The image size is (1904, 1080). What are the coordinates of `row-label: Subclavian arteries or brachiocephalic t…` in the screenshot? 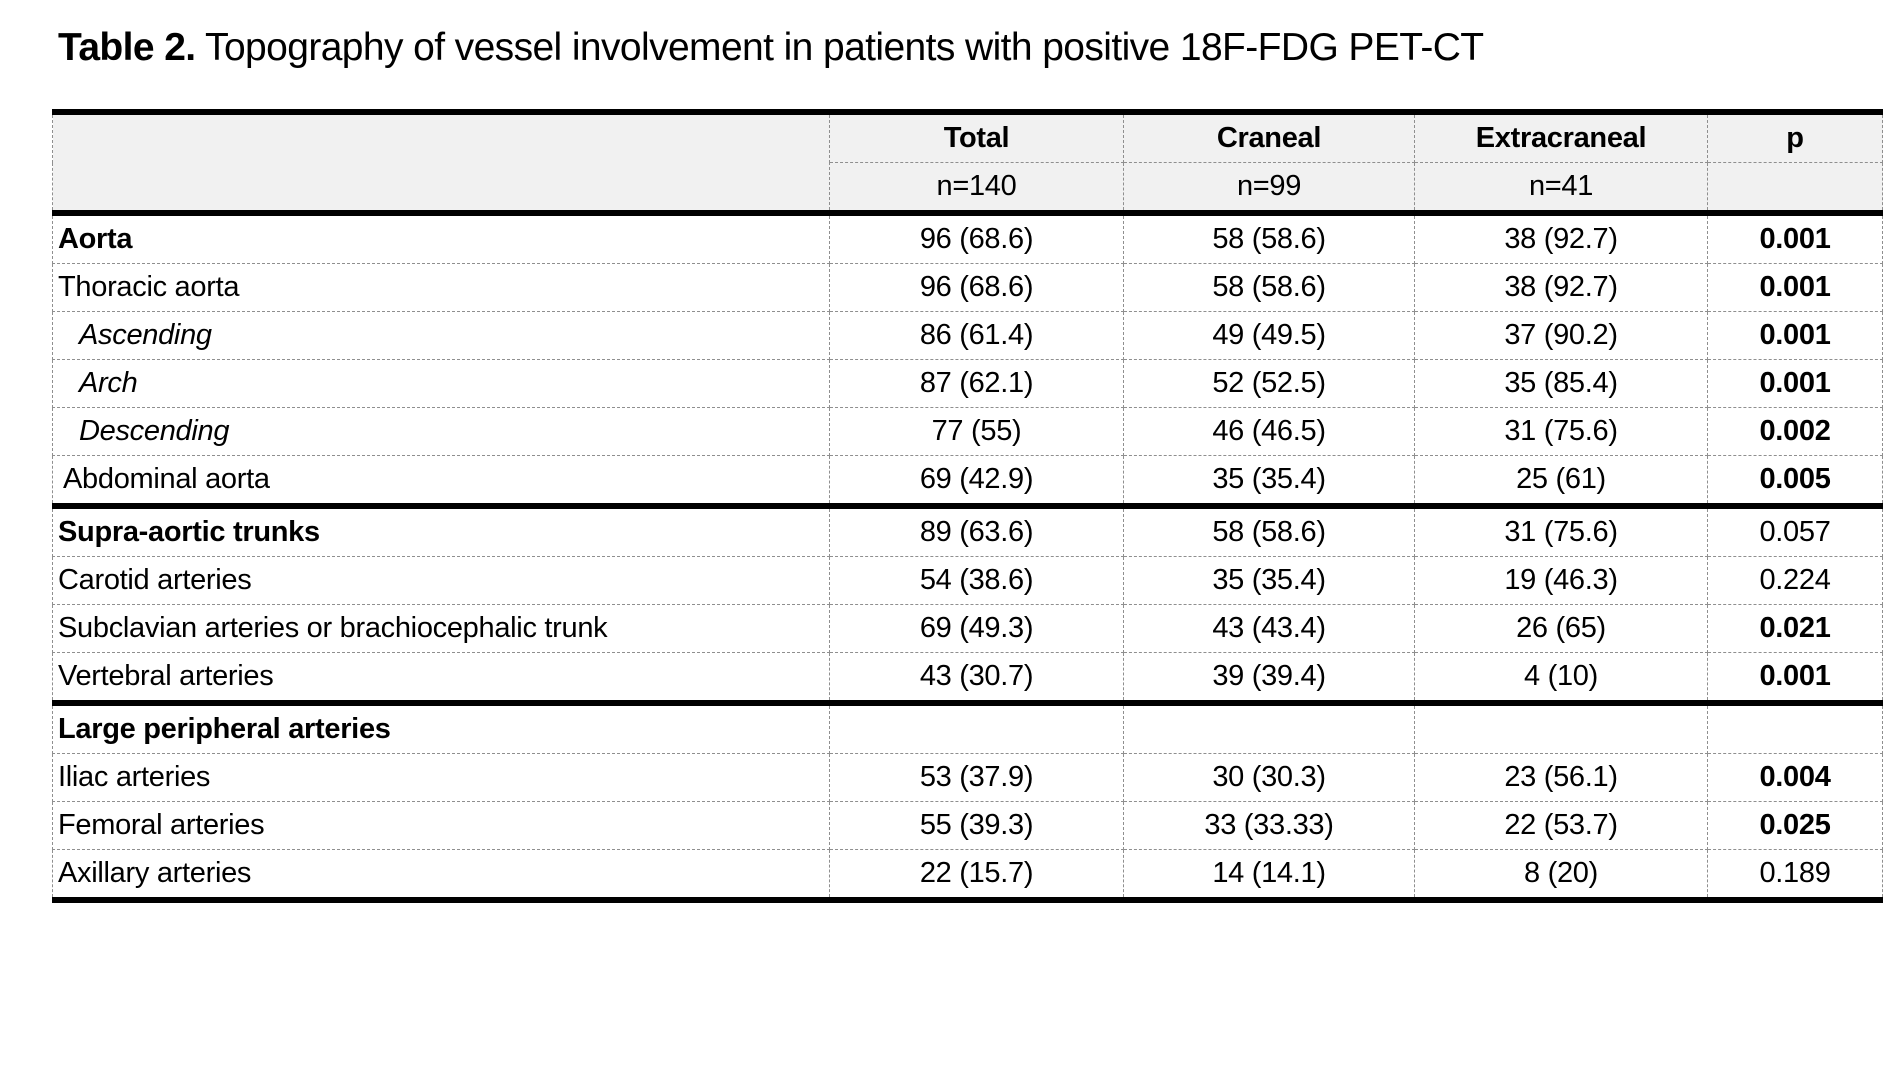 It's located at (441, 628).